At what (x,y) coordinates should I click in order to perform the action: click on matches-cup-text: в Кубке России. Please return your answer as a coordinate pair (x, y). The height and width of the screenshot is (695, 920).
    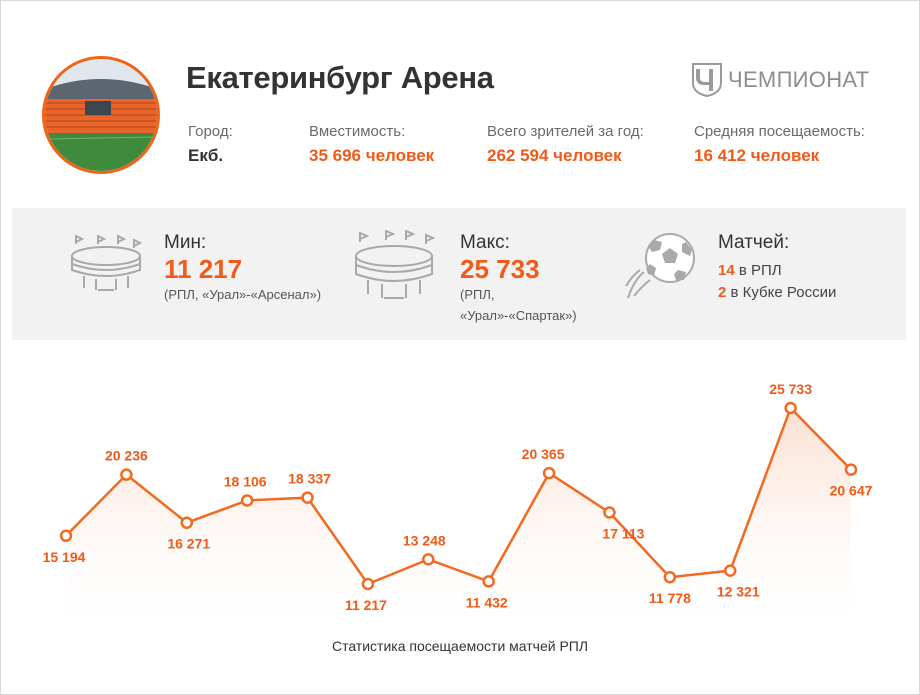
    Looking at the image, I should click on (781, 292).